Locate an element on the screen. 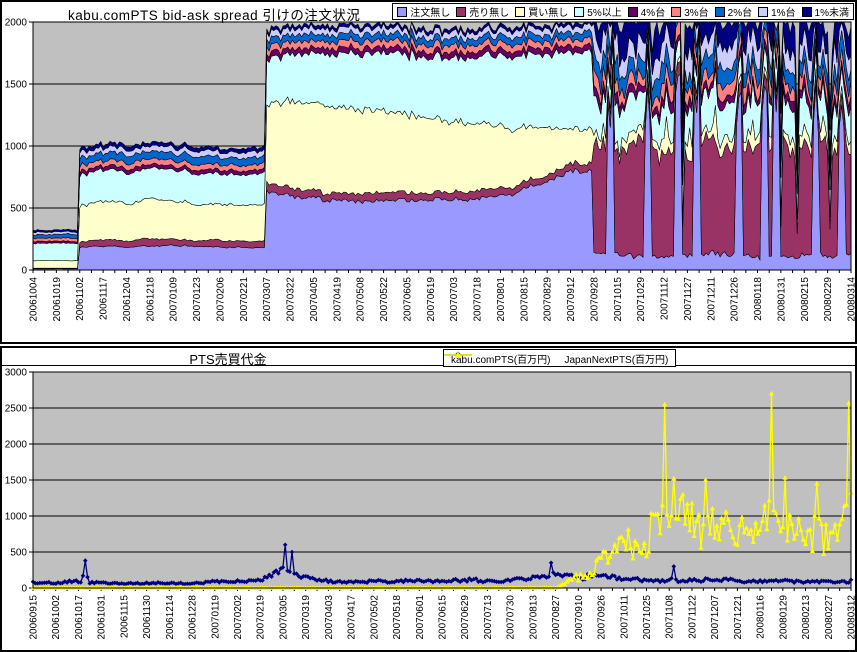  x-axis-label: 20061017 is located at coordinates (79, 617).